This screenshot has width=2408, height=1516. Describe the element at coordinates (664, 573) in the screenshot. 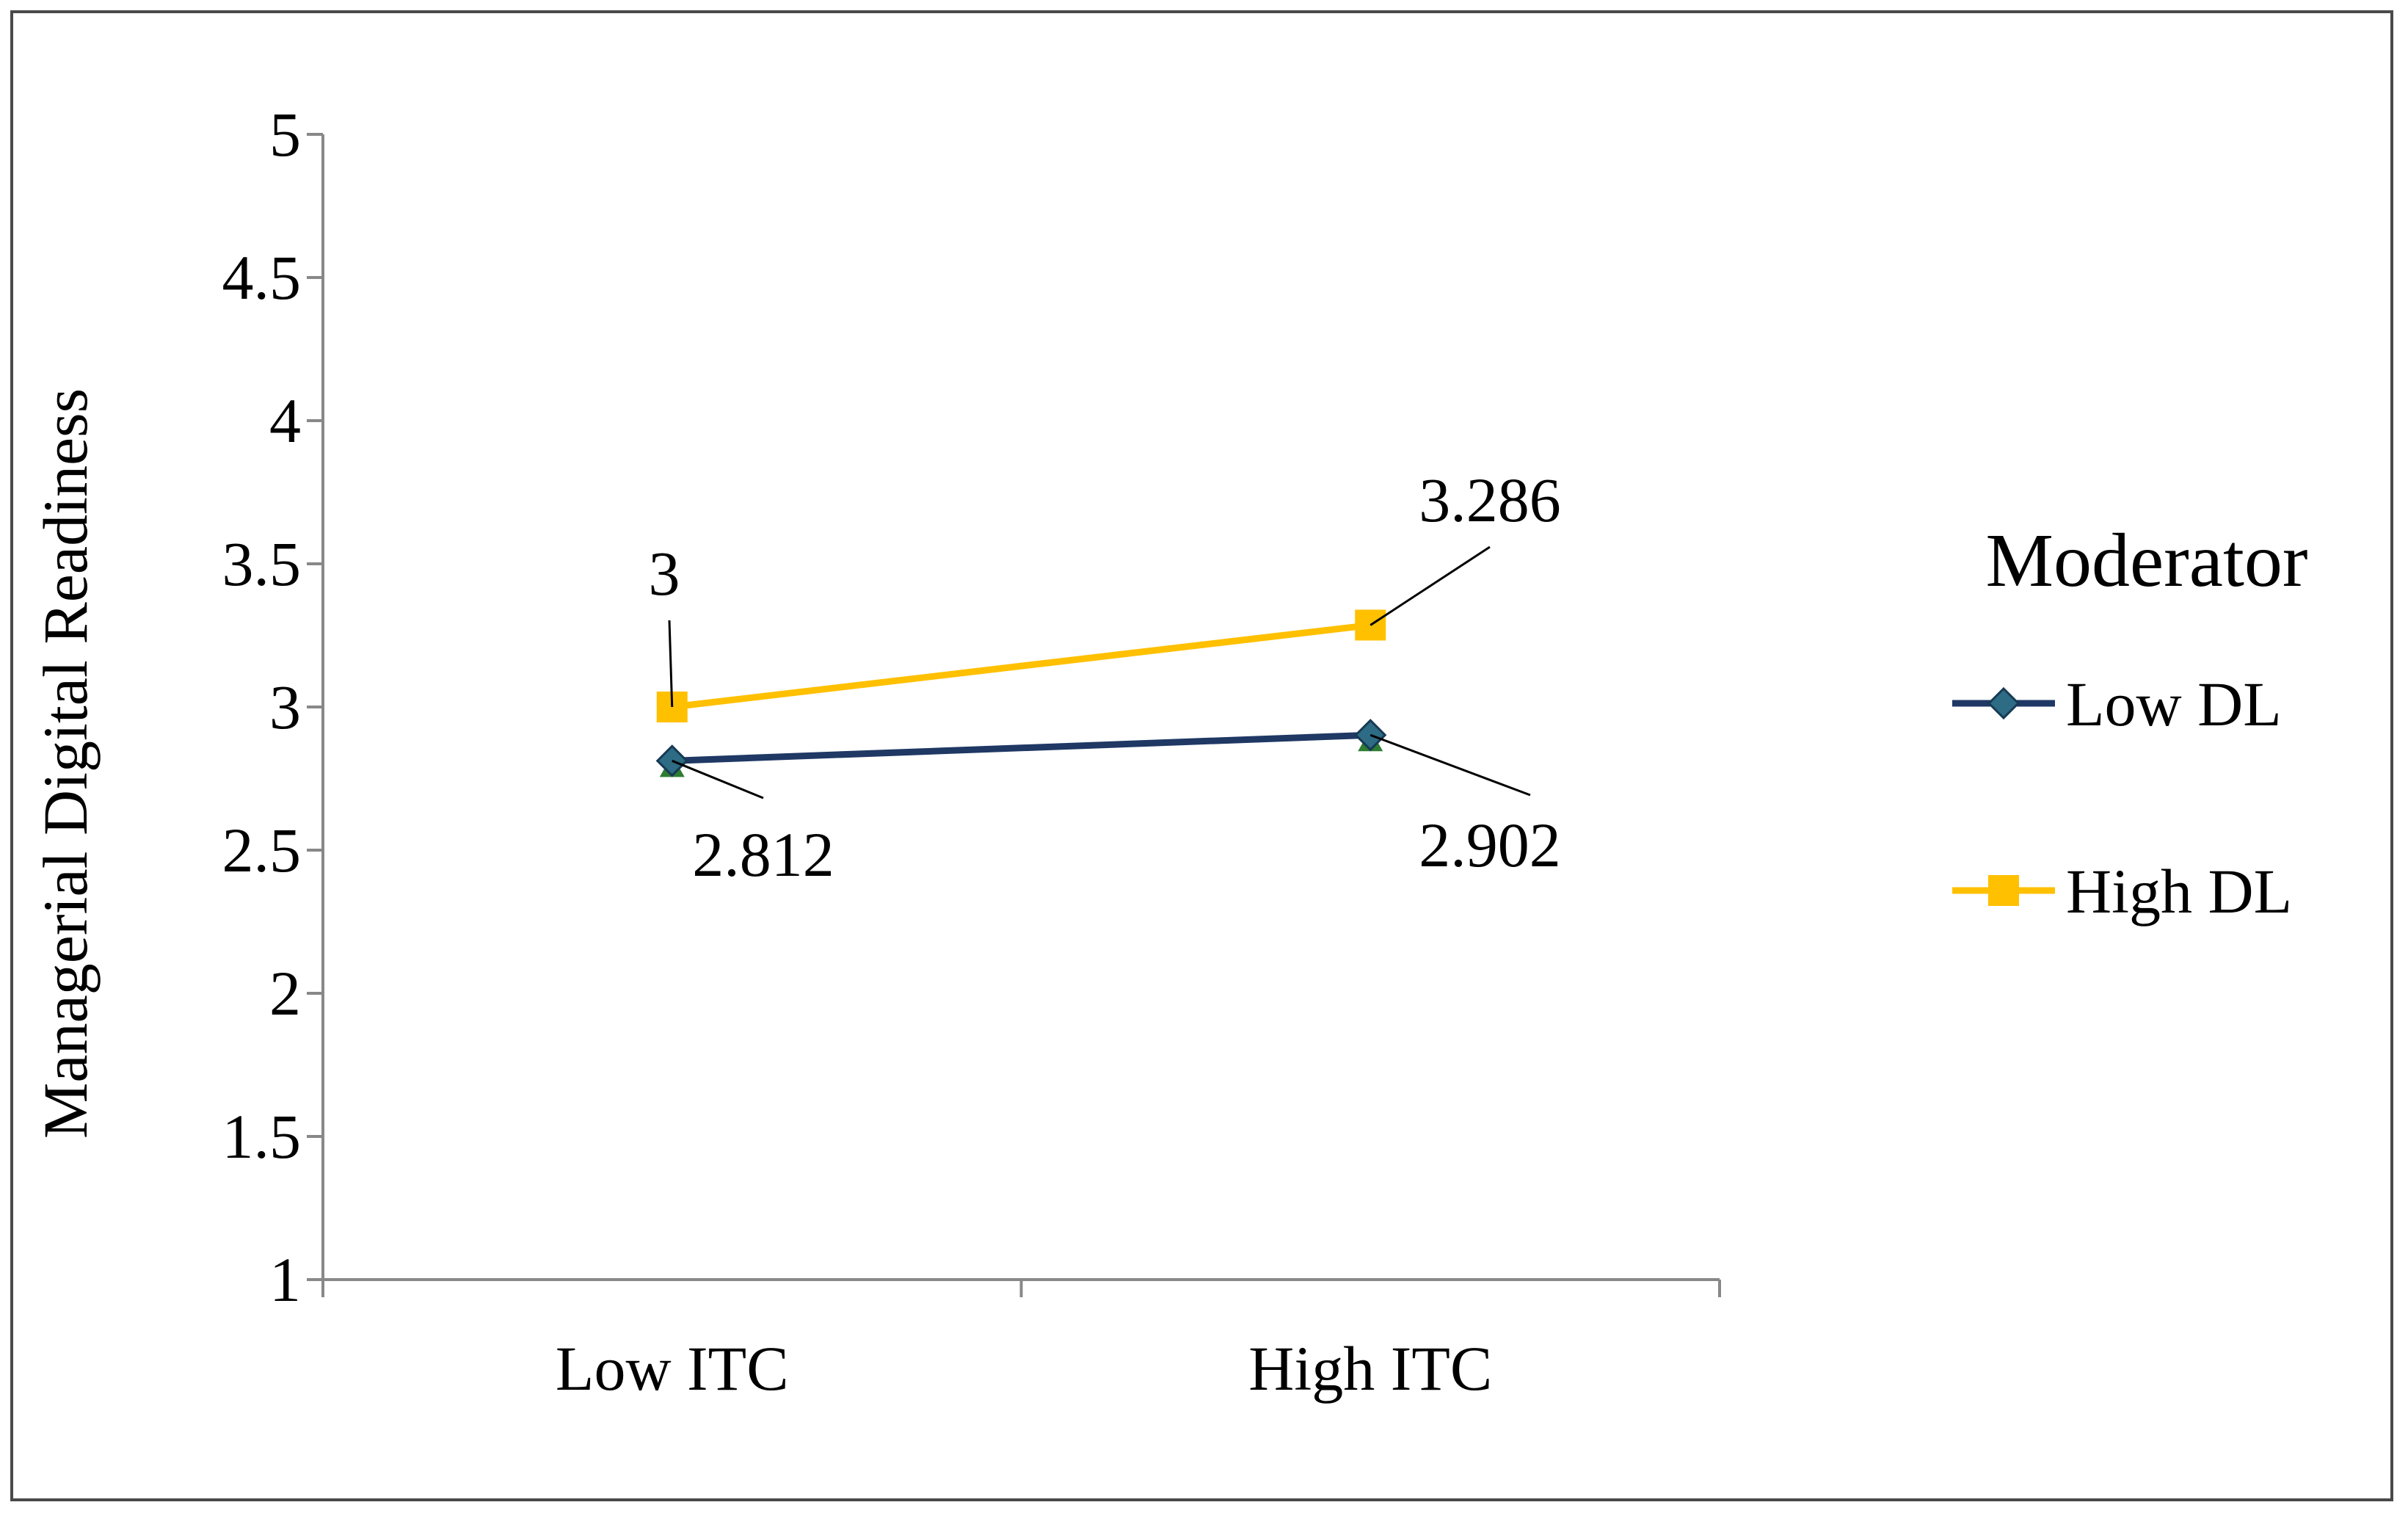

I see `data-label: 3` at that location.